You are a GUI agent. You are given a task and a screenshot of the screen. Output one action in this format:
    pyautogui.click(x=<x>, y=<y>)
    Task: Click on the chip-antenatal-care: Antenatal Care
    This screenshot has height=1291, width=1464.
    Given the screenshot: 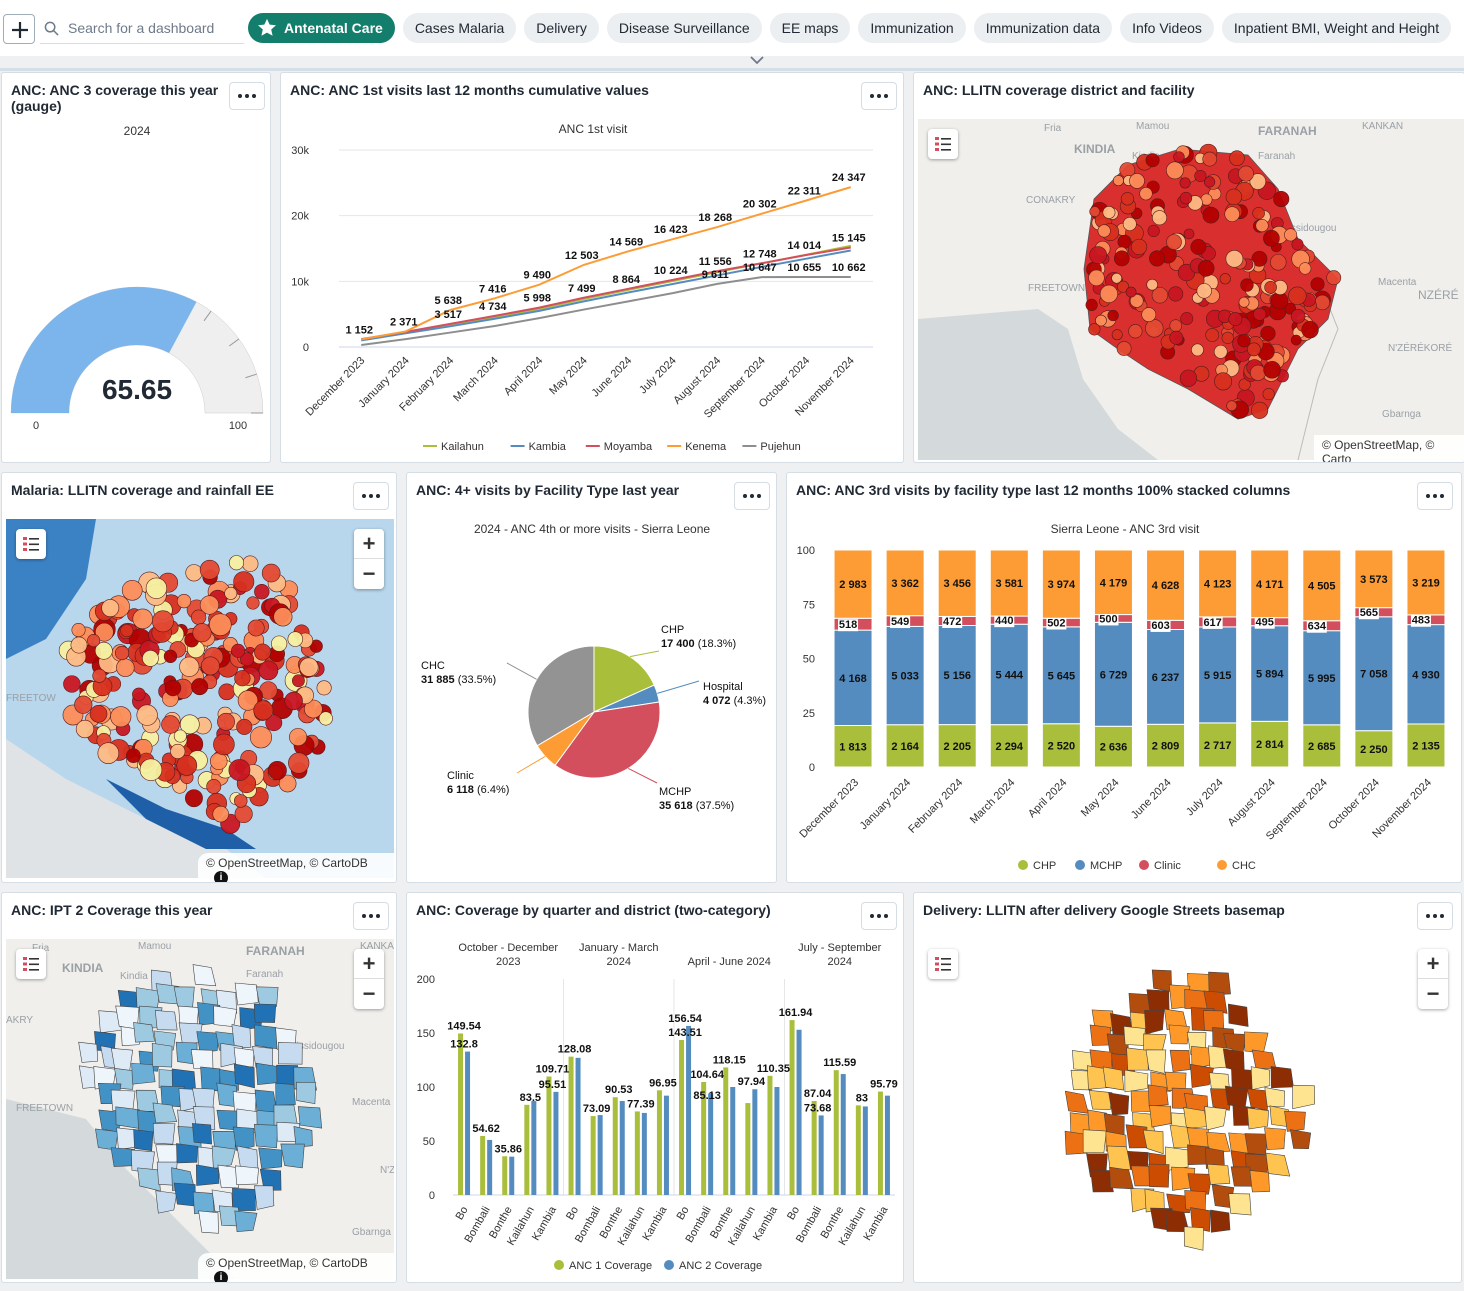 What is the action you would take?
    pyautogui.click(x=321, y=28)
    